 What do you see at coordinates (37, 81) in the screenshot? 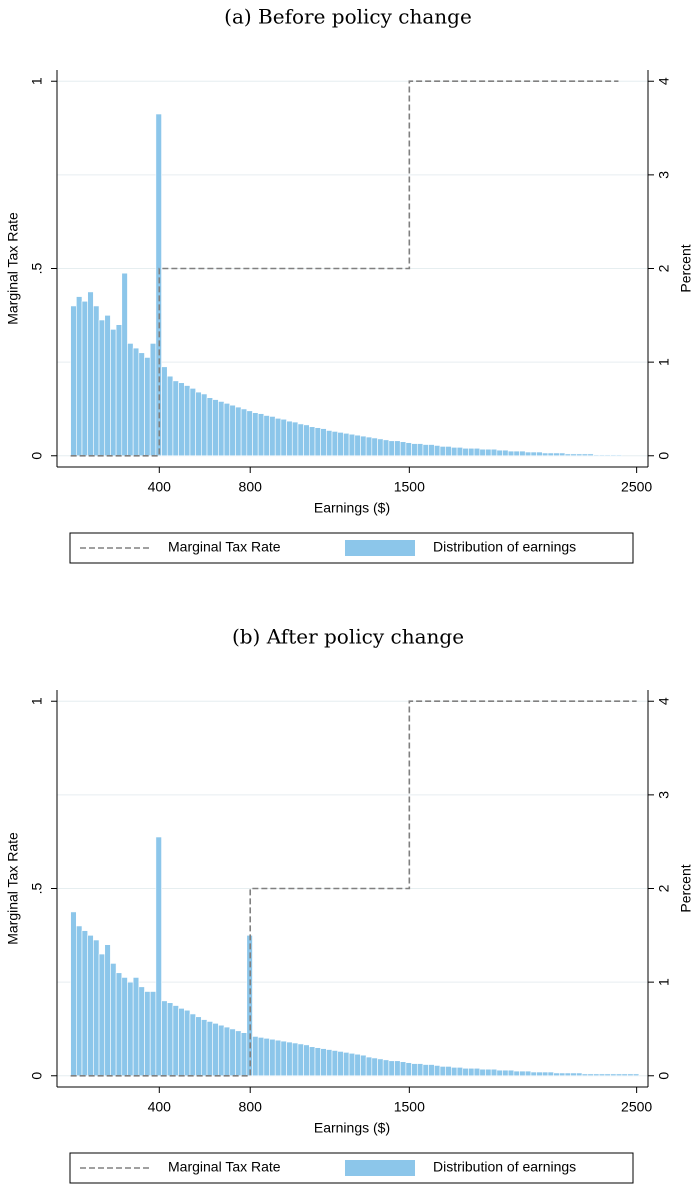
I see `y-tick-label: 1` at bounding box center [37, 81].